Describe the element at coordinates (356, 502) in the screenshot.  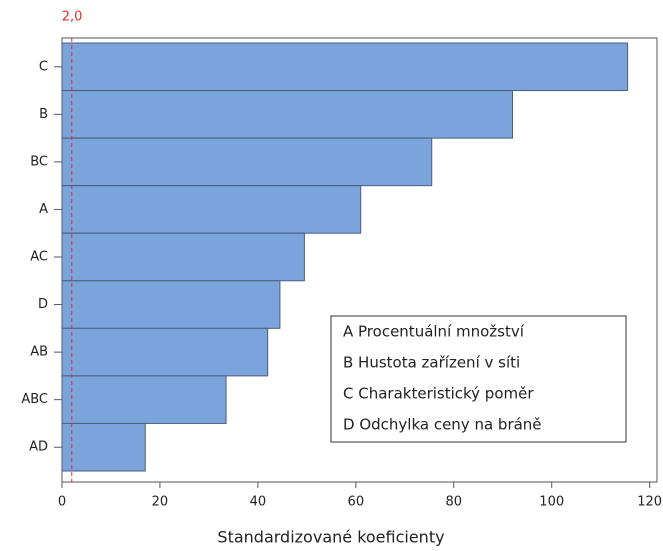
I see `x-tick-label: 60` at that location.